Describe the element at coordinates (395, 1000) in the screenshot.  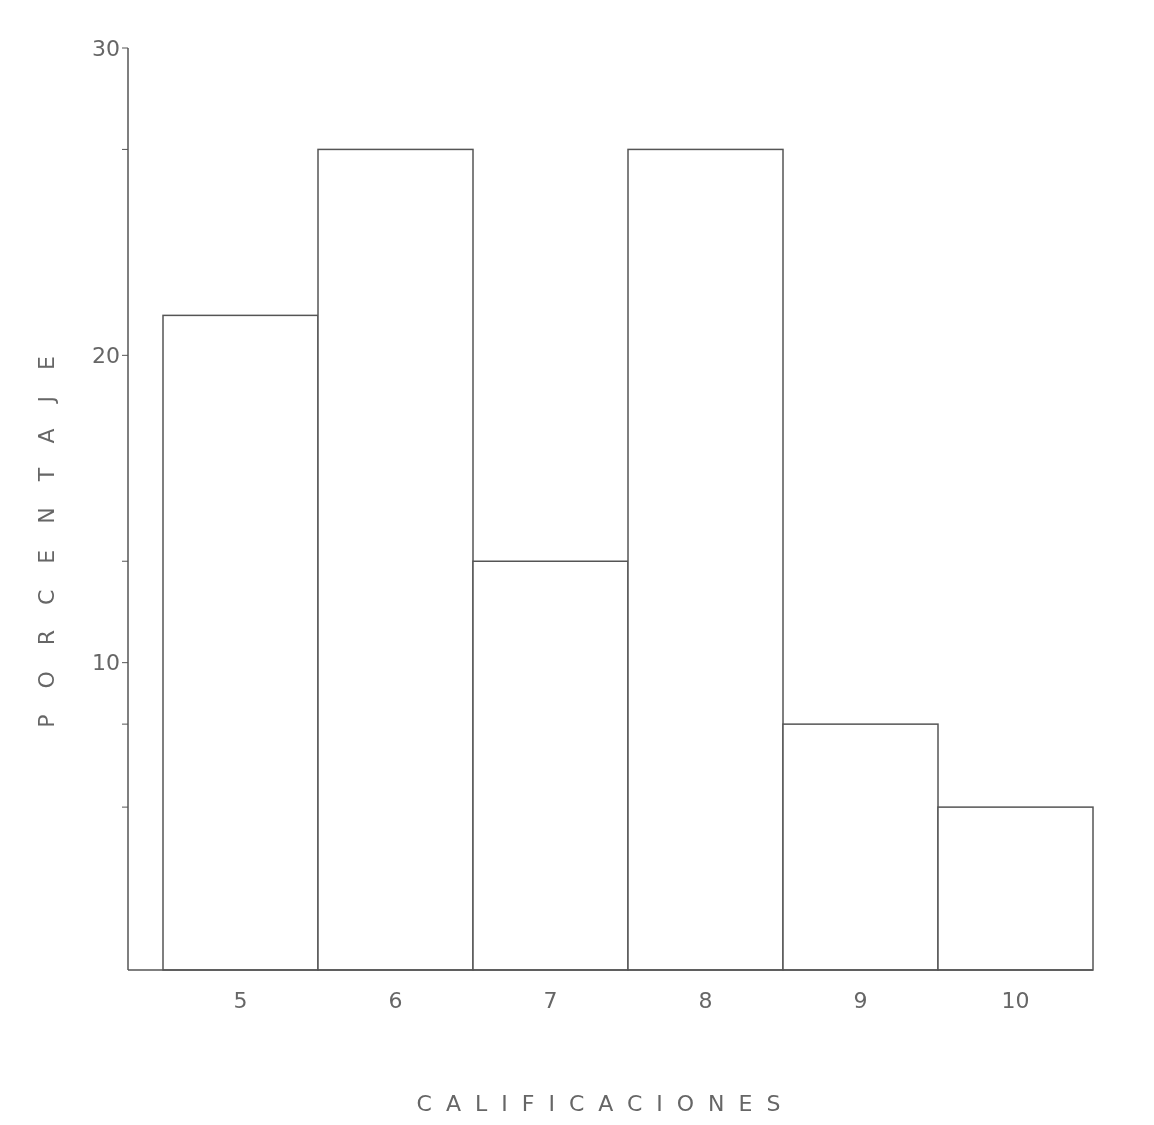
I see `x-tick-label: 6` at that location.